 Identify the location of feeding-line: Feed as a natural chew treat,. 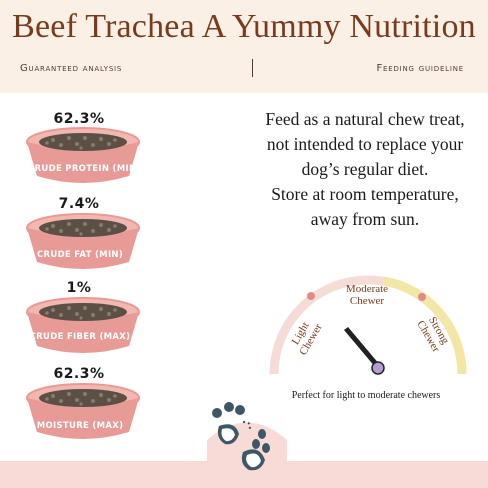
(365, 119).